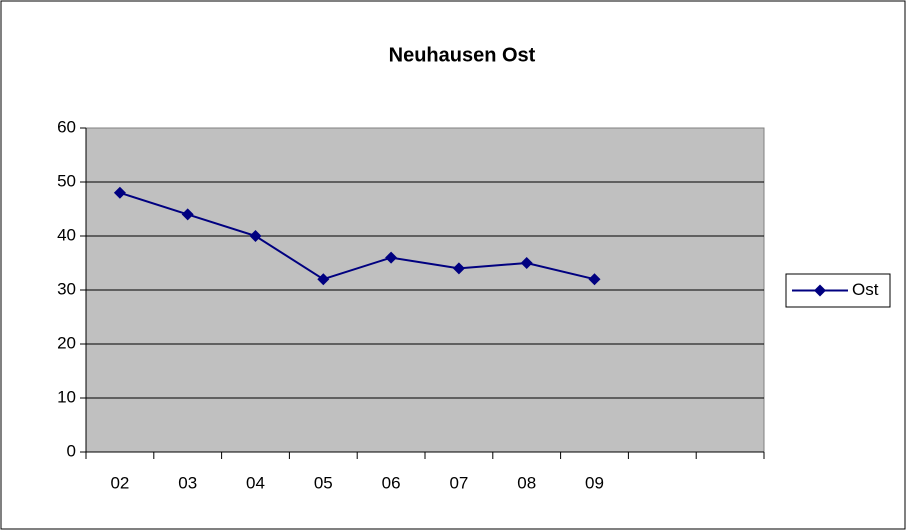 This screenshot has width=907, height=531. I want to click on y-tick-label: 30, so click(66, 288).